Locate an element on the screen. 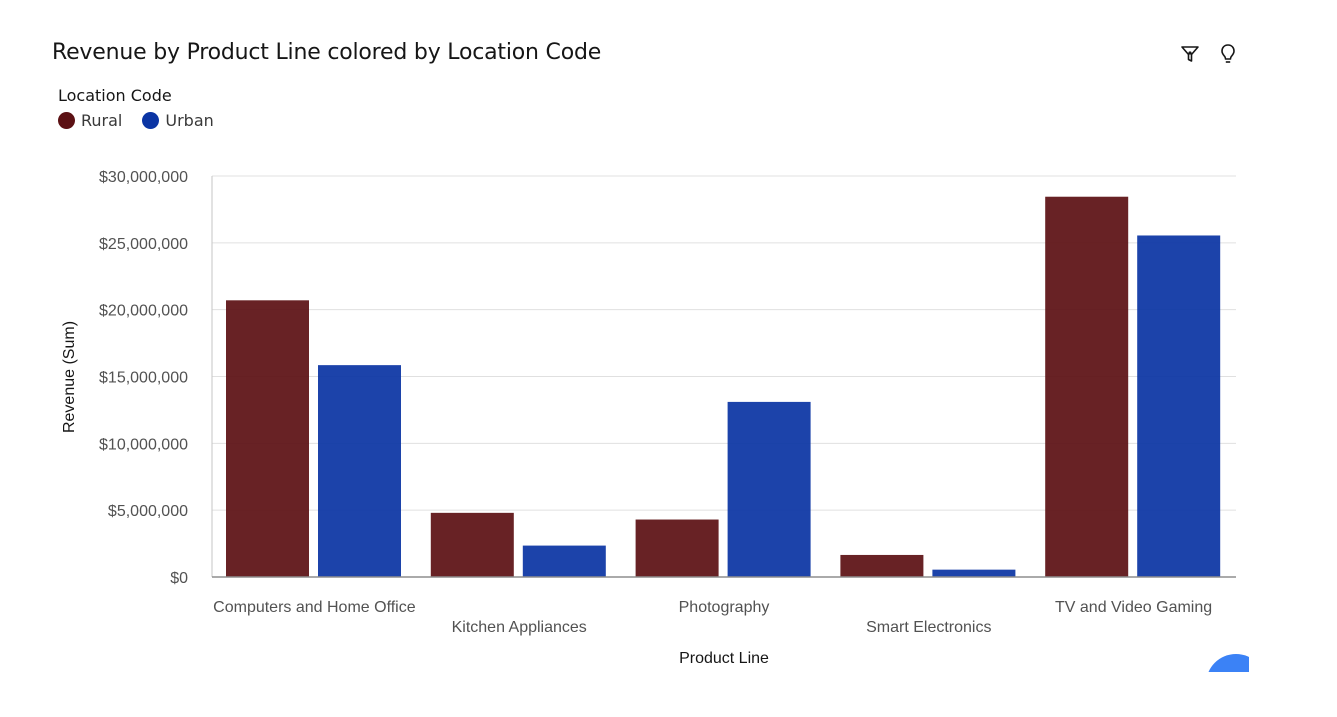 The image size is (1337, 717). lightbulb-icon is located at coordinates (1228, 54).